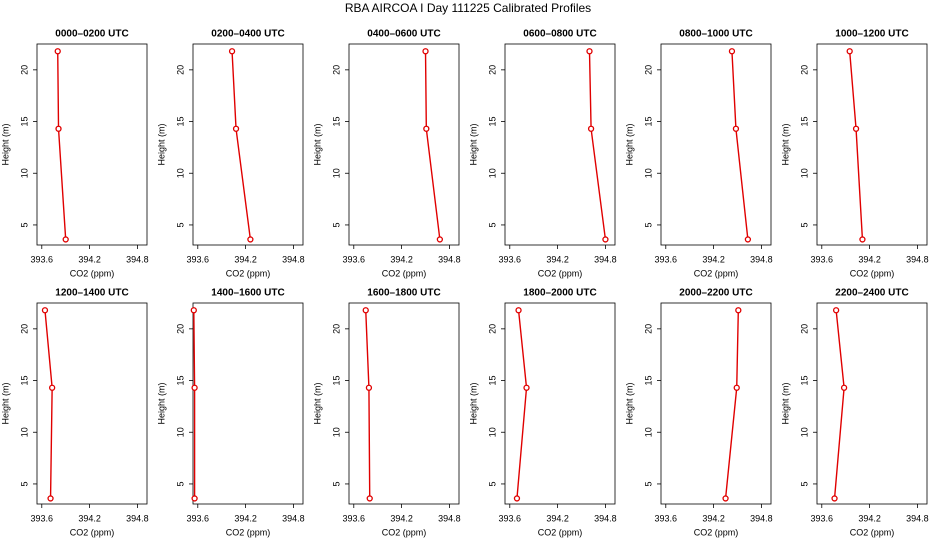 This screenshot has height=540, width=936. I want to click on panel-title: 0400–0600 UTC, so click(403, 34).